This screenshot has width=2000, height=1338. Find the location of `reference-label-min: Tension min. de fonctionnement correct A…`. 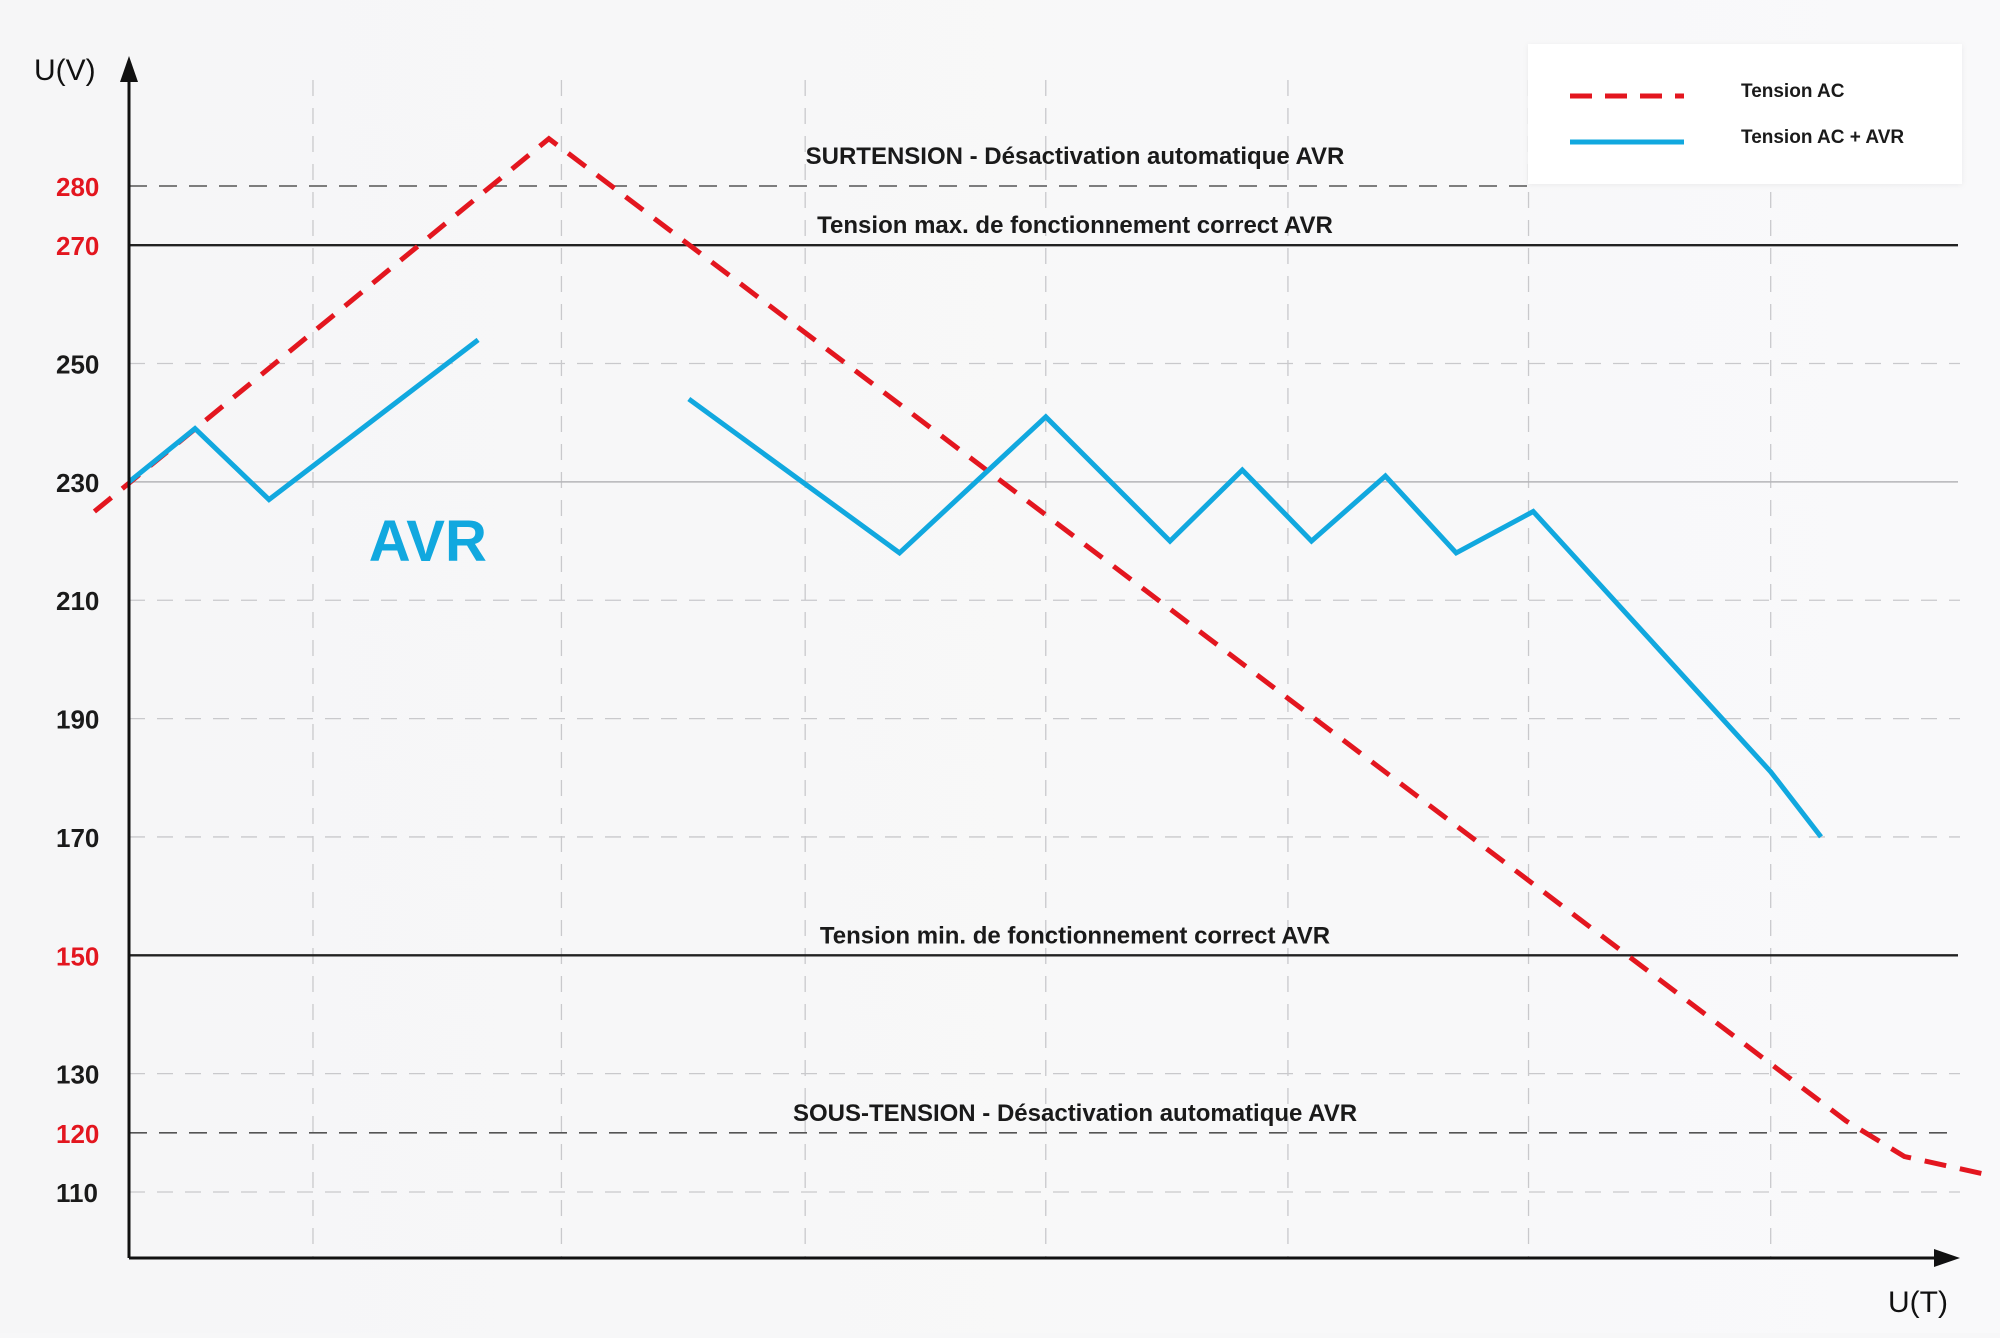

reference-label-min: Tension min. de fonctionnement correct A… is located at coordinates (1075, 935).